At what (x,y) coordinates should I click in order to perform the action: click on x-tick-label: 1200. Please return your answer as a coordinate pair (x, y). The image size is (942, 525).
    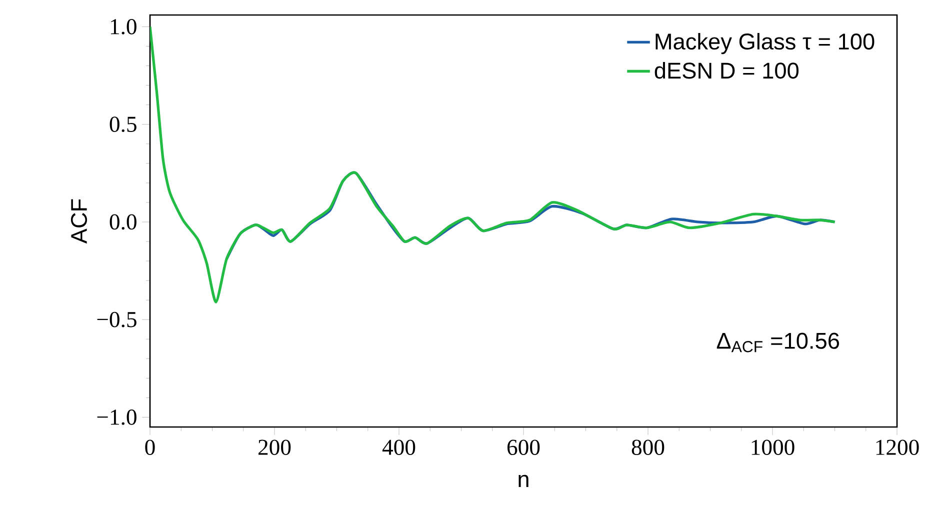
    Looking at the image, I should click on (897, 448).